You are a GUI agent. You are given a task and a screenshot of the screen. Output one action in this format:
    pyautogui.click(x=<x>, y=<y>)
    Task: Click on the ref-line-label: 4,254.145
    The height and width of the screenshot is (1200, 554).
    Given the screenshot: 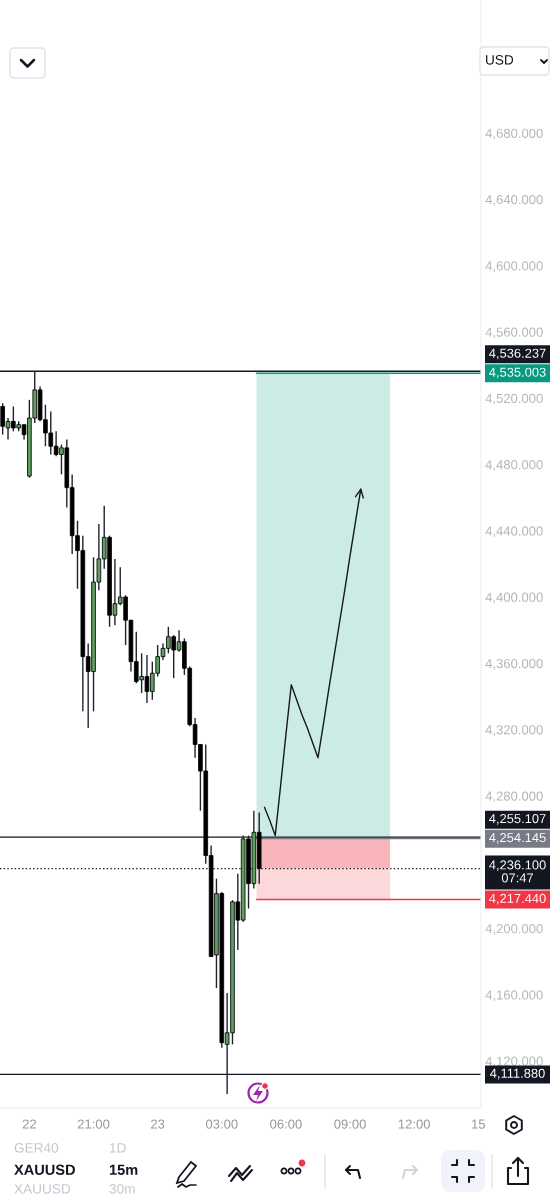 What is the action you would take?
    pyautogui.click(x=517, y=838)
    